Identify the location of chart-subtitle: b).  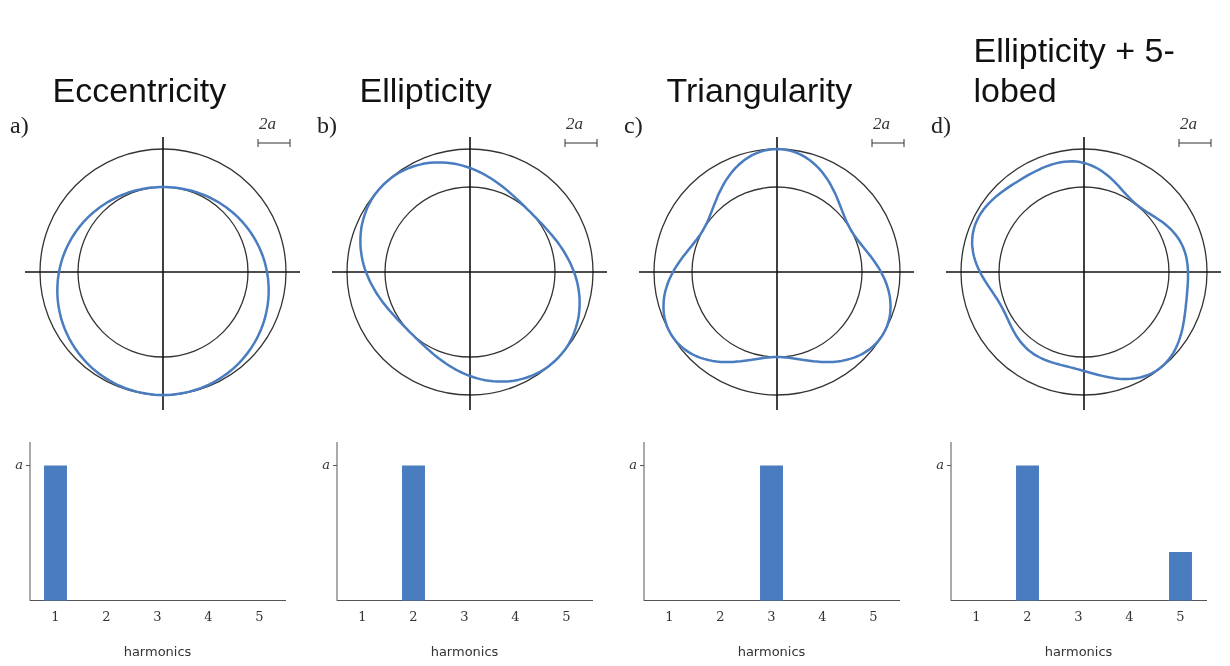
(327, 125).